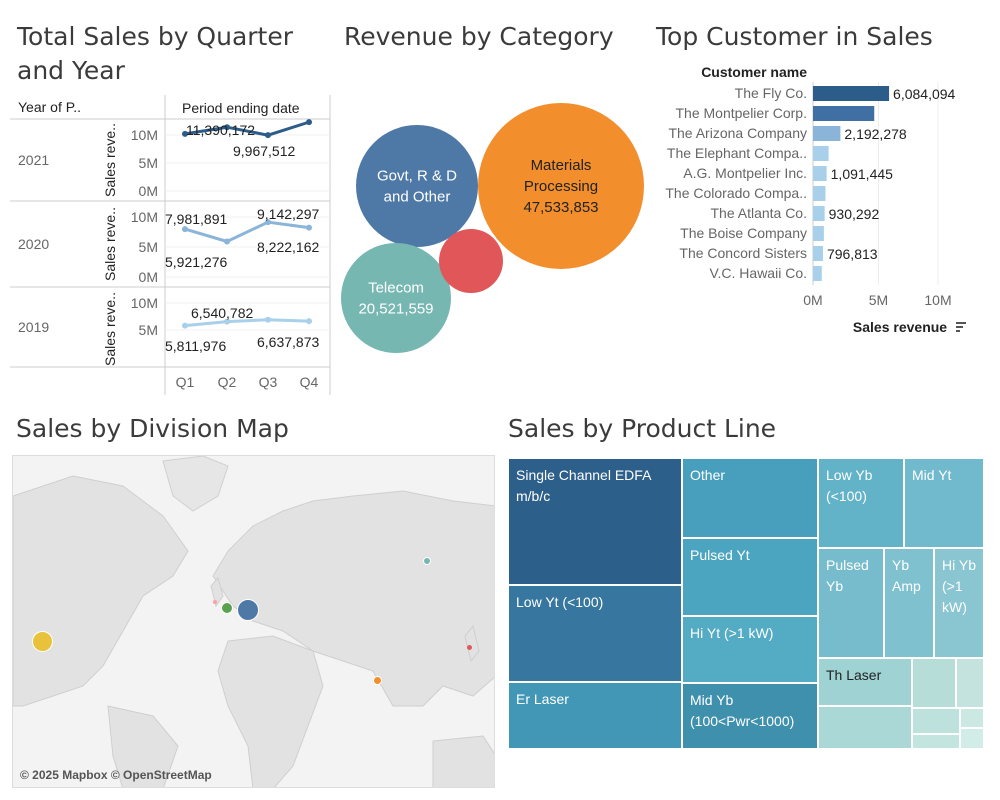  What do you see at coordinates (469, 647) in the screenshot?
I see `japan-point` at bounding box center [469, 647].